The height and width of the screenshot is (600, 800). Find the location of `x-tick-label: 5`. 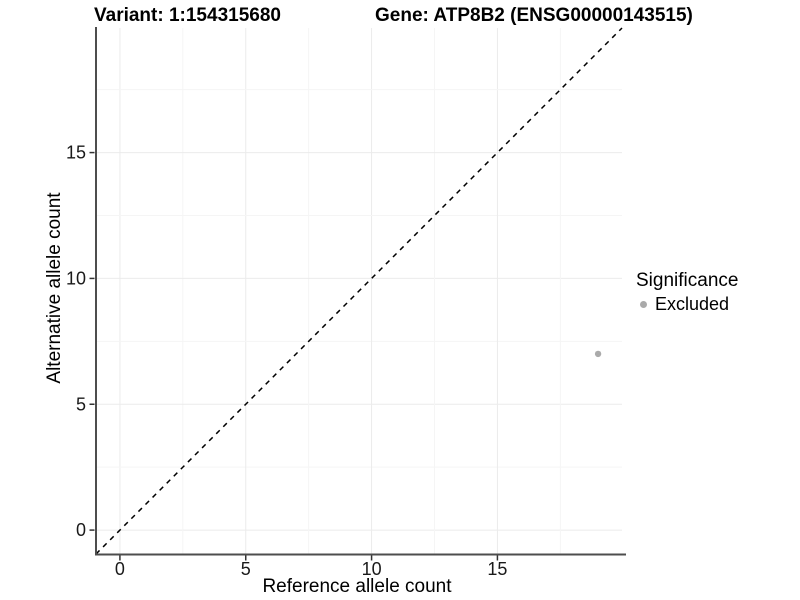

x-tick-label: 5 is located at coordinates (246, 569).